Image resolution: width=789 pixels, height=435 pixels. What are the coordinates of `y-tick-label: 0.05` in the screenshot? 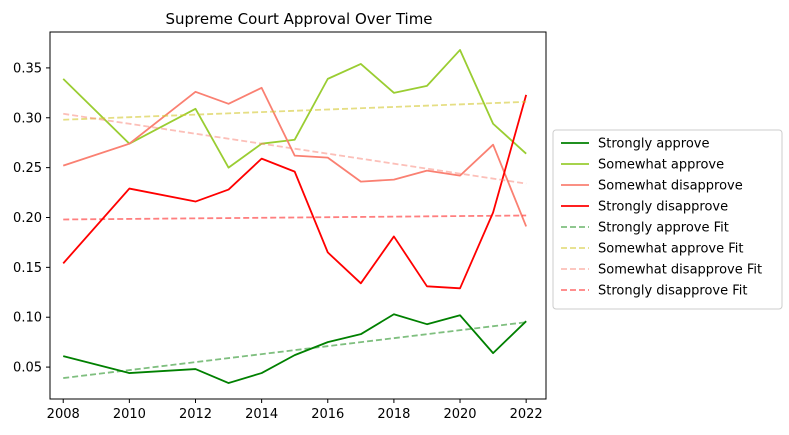 It's located at (27, 368).